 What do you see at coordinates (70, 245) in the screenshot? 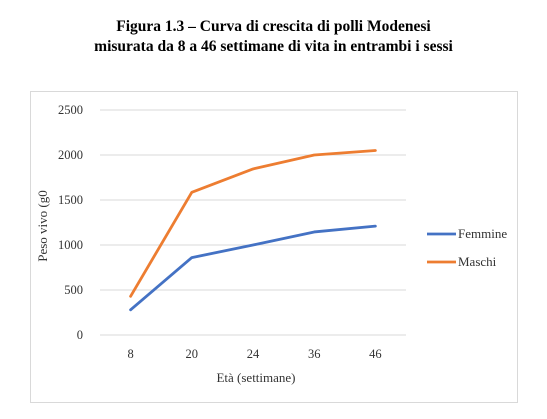
I see `y-tick-label: 1000` at bounding box center [70, 245].